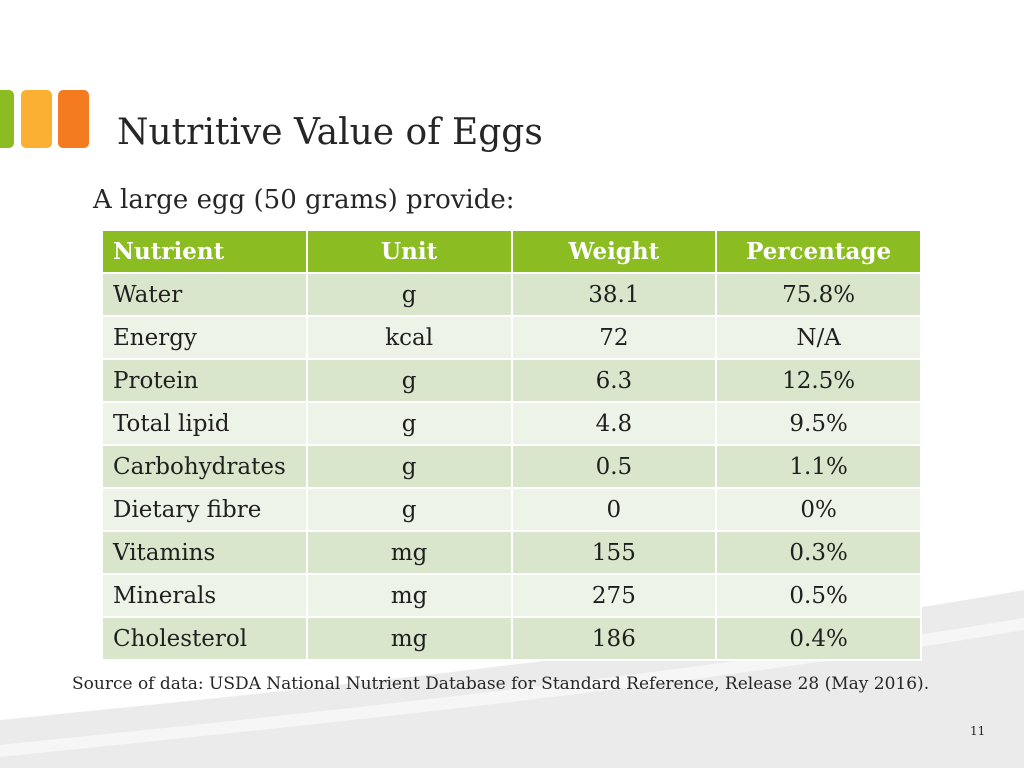 Image resolution: width=1024 pixels, height=768 pixels. I want to click on table-cell-nutrient: Carbohydrates, so click(204, 466).